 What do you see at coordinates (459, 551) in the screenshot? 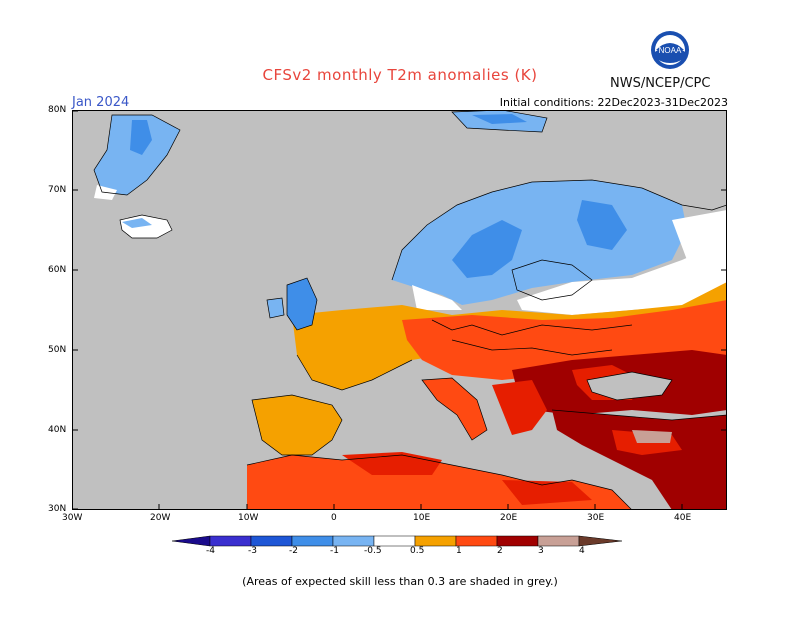
I see `legend-label: 1` at bounding box center [459, 551].